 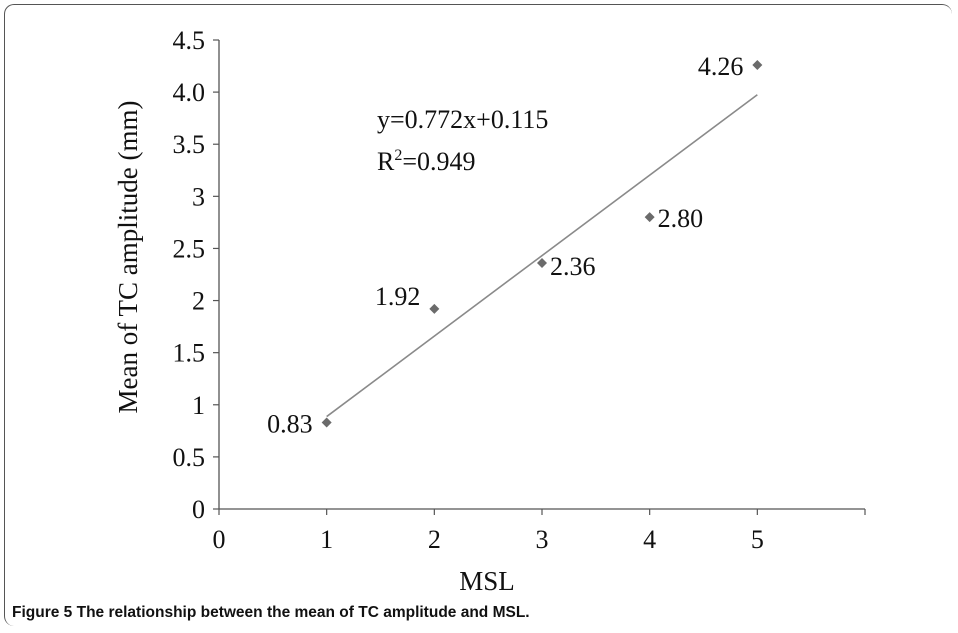 What do you see at coordinates (649, 539) in the screenshot?
I see `x-tick-label: 4` at bounding box center [649, 539].